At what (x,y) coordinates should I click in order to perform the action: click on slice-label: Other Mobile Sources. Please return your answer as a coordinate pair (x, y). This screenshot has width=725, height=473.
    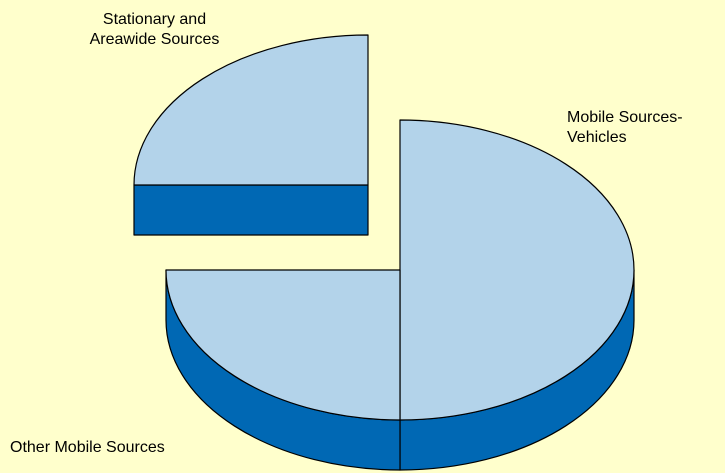
    Looking at the image, I should click on (87, 447).